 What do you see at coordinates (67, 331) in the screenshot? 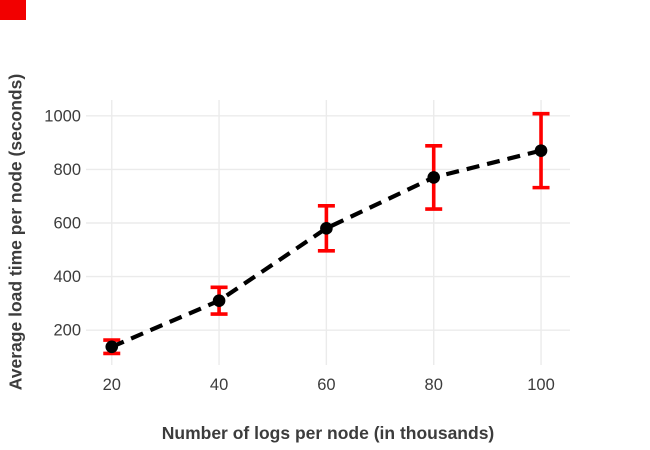
I see `y-tick-label: 200` at bounding box center [67, 331].